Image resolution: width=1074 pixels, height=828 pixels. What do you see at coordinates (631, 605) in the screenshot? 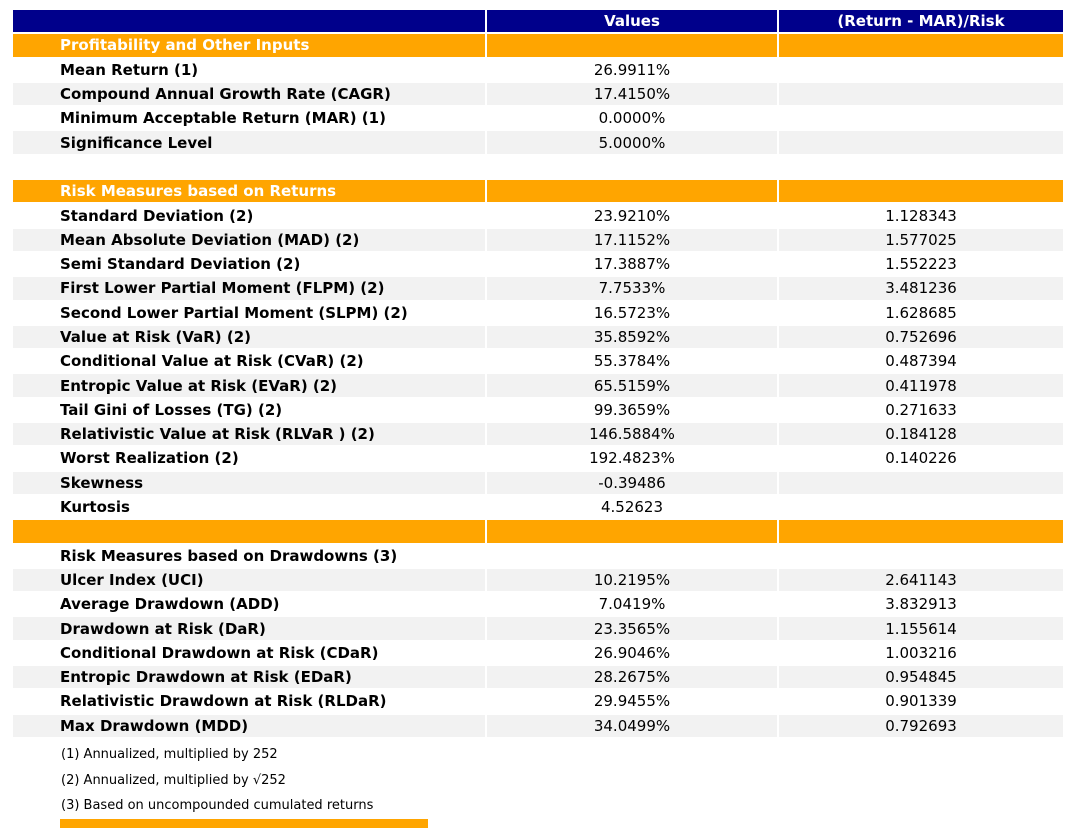
I see `row-value: 7.0419%` at bounding box center [631, 605].